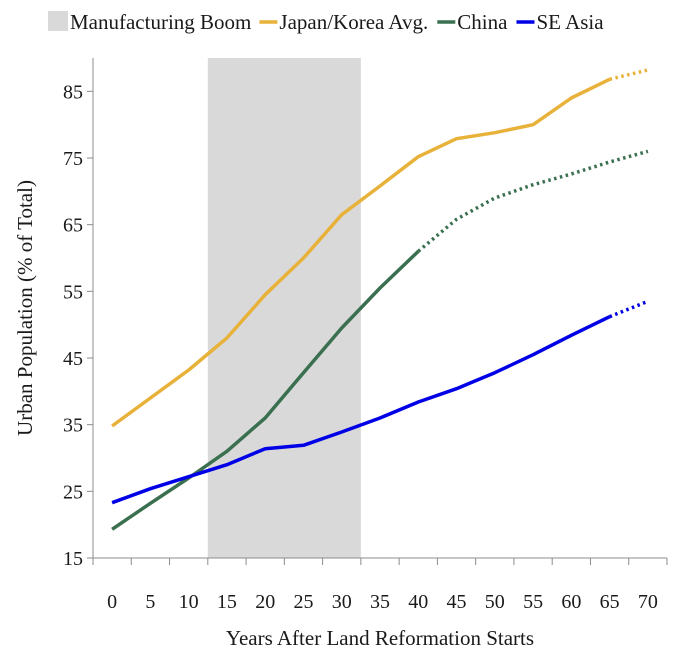 The height and width of the screenshot is (657, 685). What do you see at coordinates (73, 159) in the screenshot?
I see `y-tick-label: 75` at bounding box center [73, 159].